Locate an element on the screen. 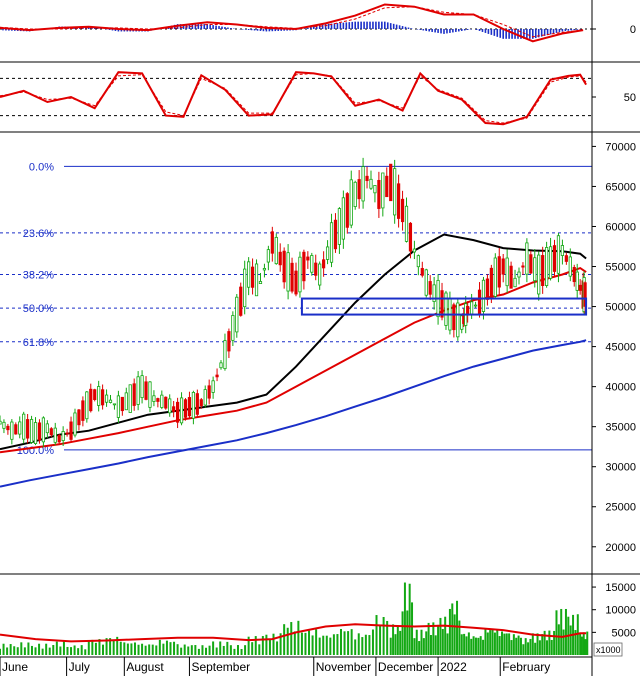 The image size is (640, 676). time-axis-label: 2022 is located at coordinates (453, 667).